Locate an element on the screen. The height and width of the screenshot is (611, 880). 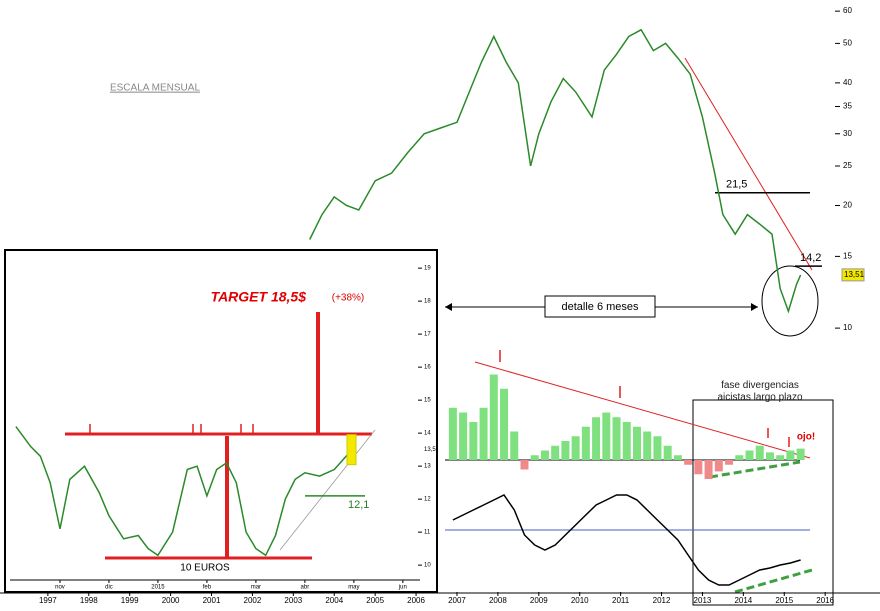
x-tick-label: nov is located at coordinates (60, 588).